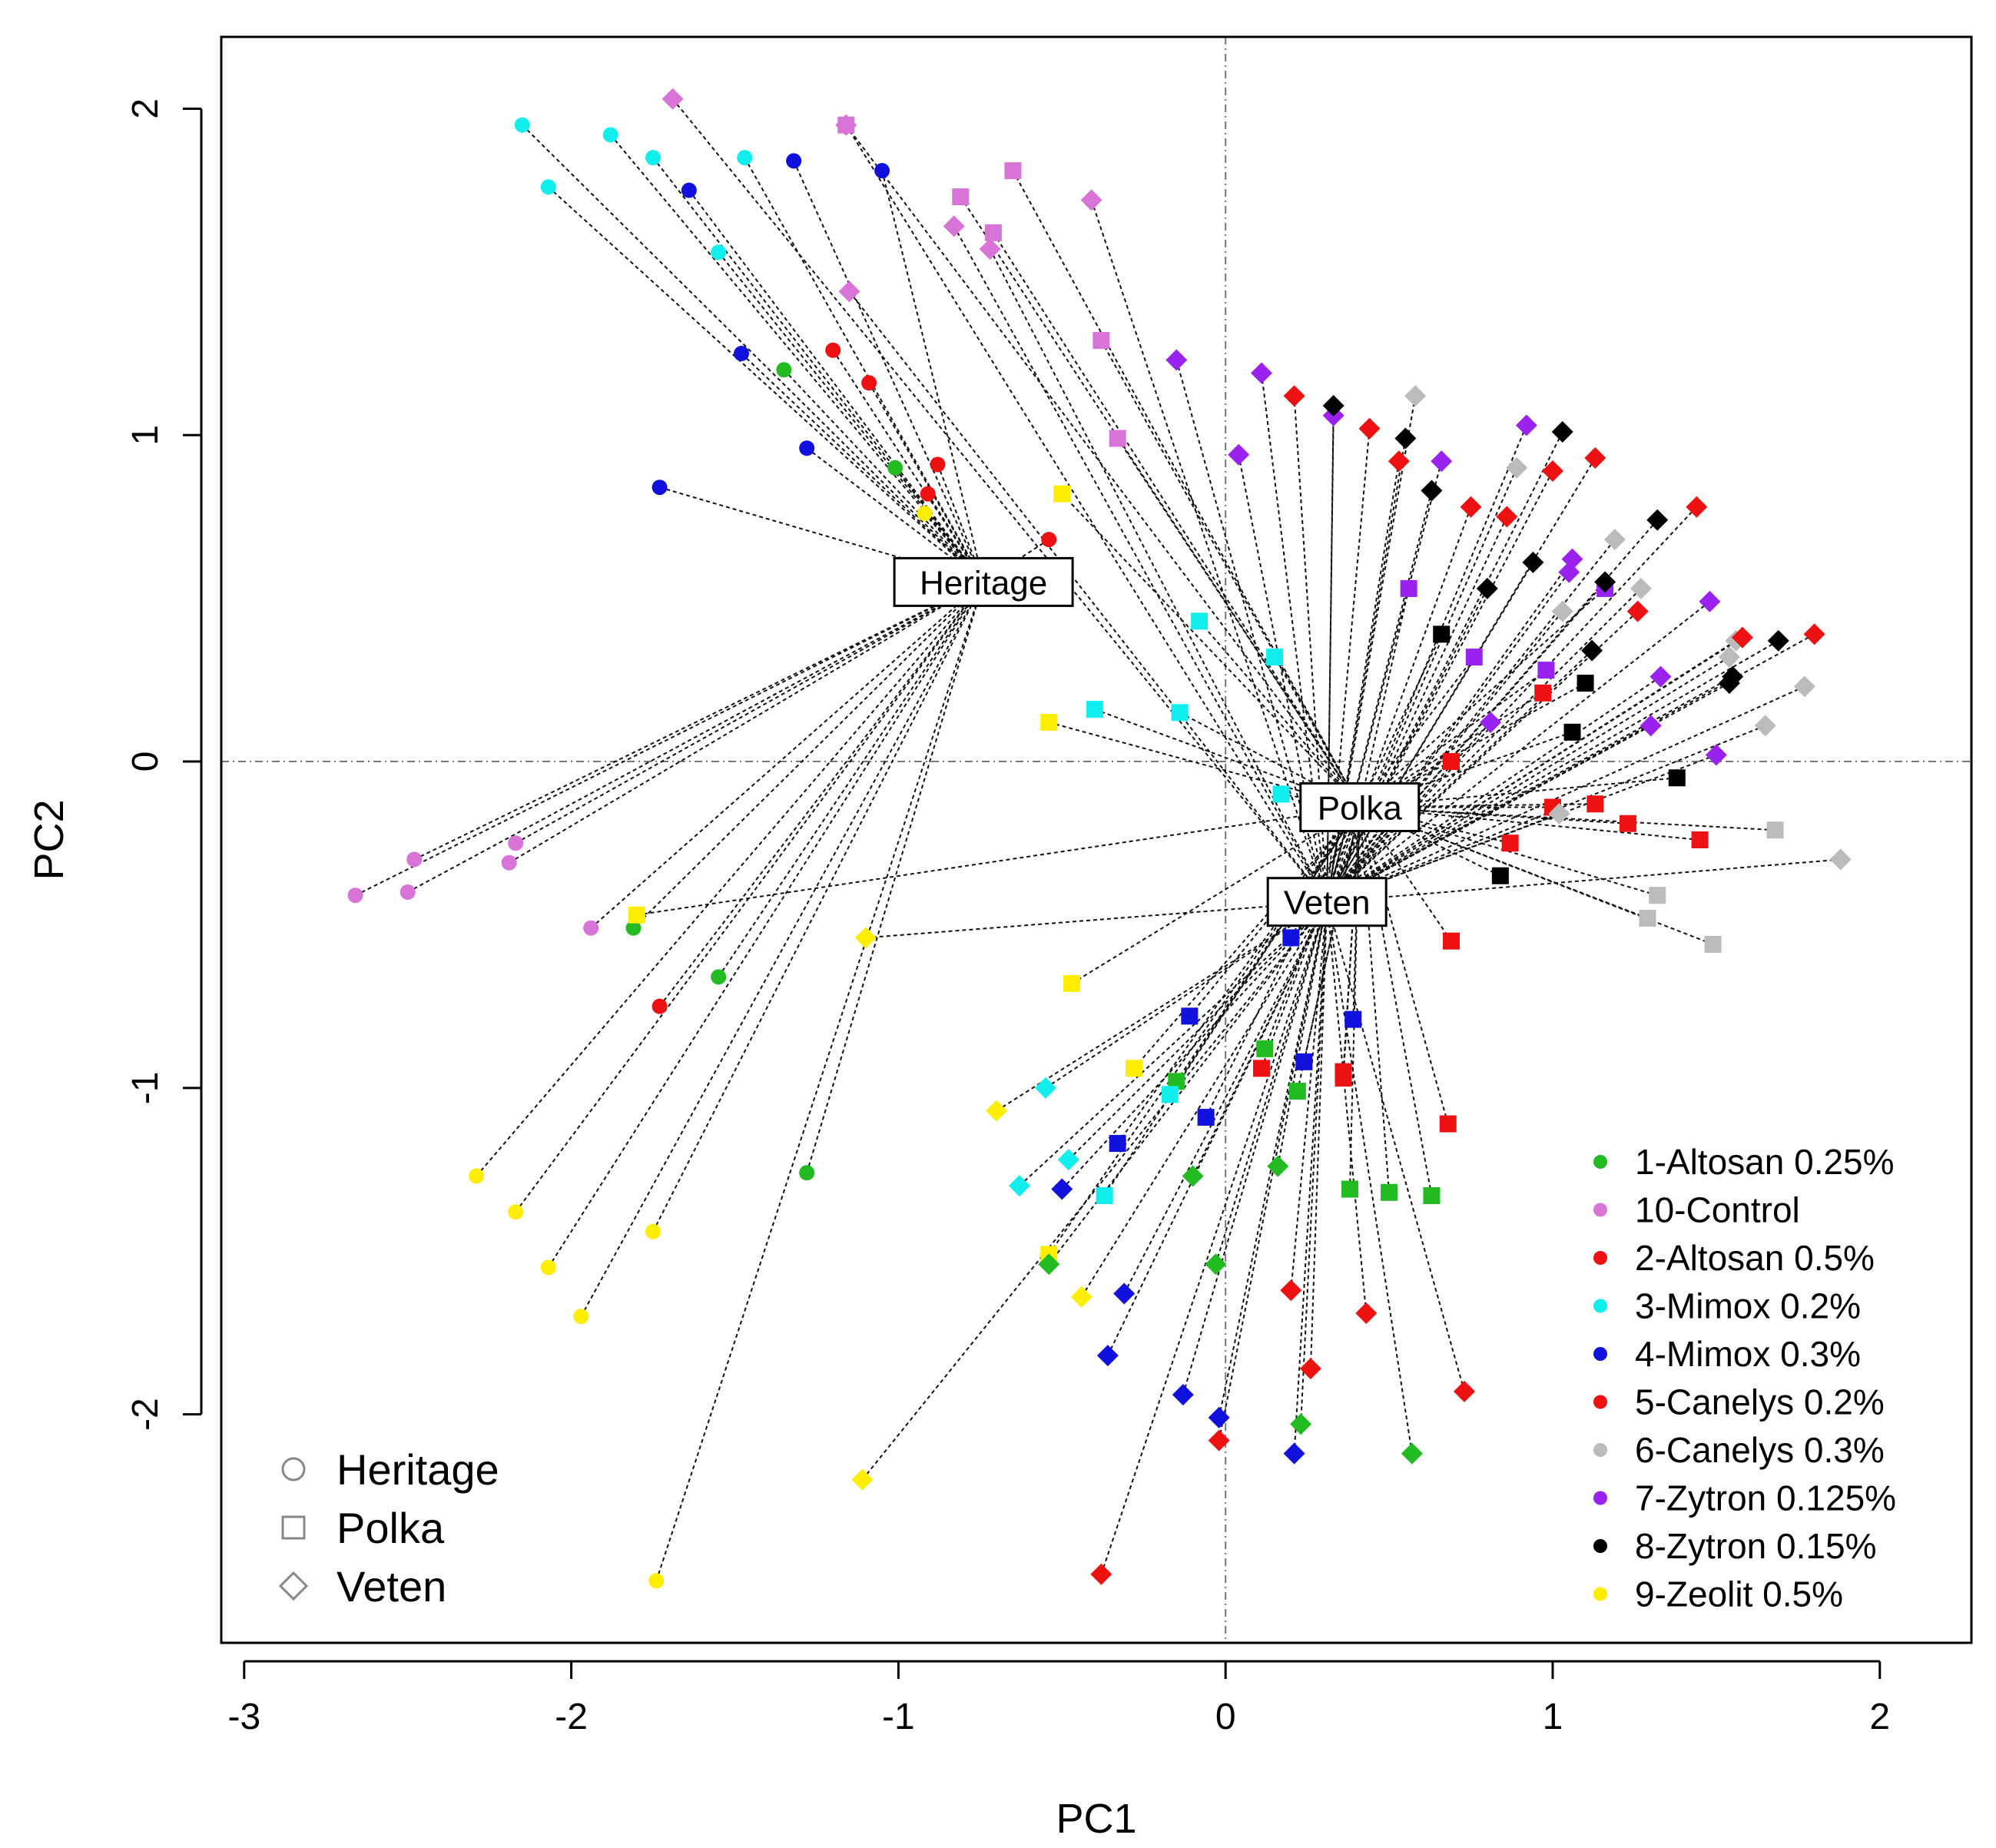  I want to click on centroid-label: Polka, so click(1360, 807).